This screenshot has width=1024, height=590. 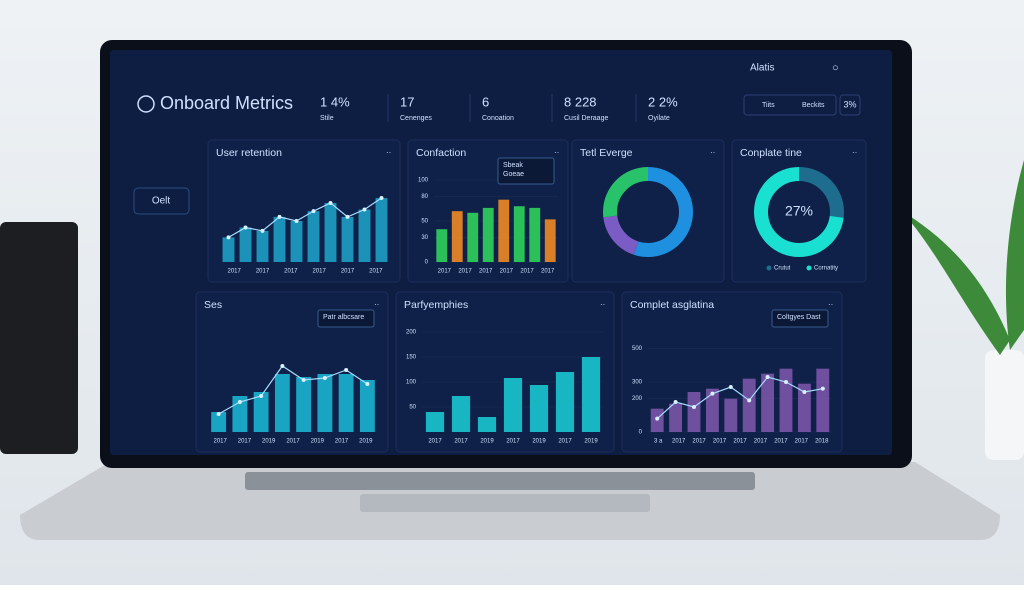 I want to click on top-icon: ○, so click(x=835, y=68).